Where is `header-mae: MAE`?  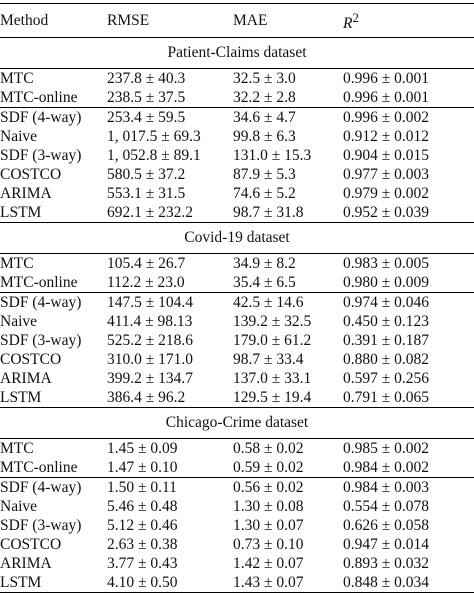 header-mae: MAE is located at coordinates (288, 20).